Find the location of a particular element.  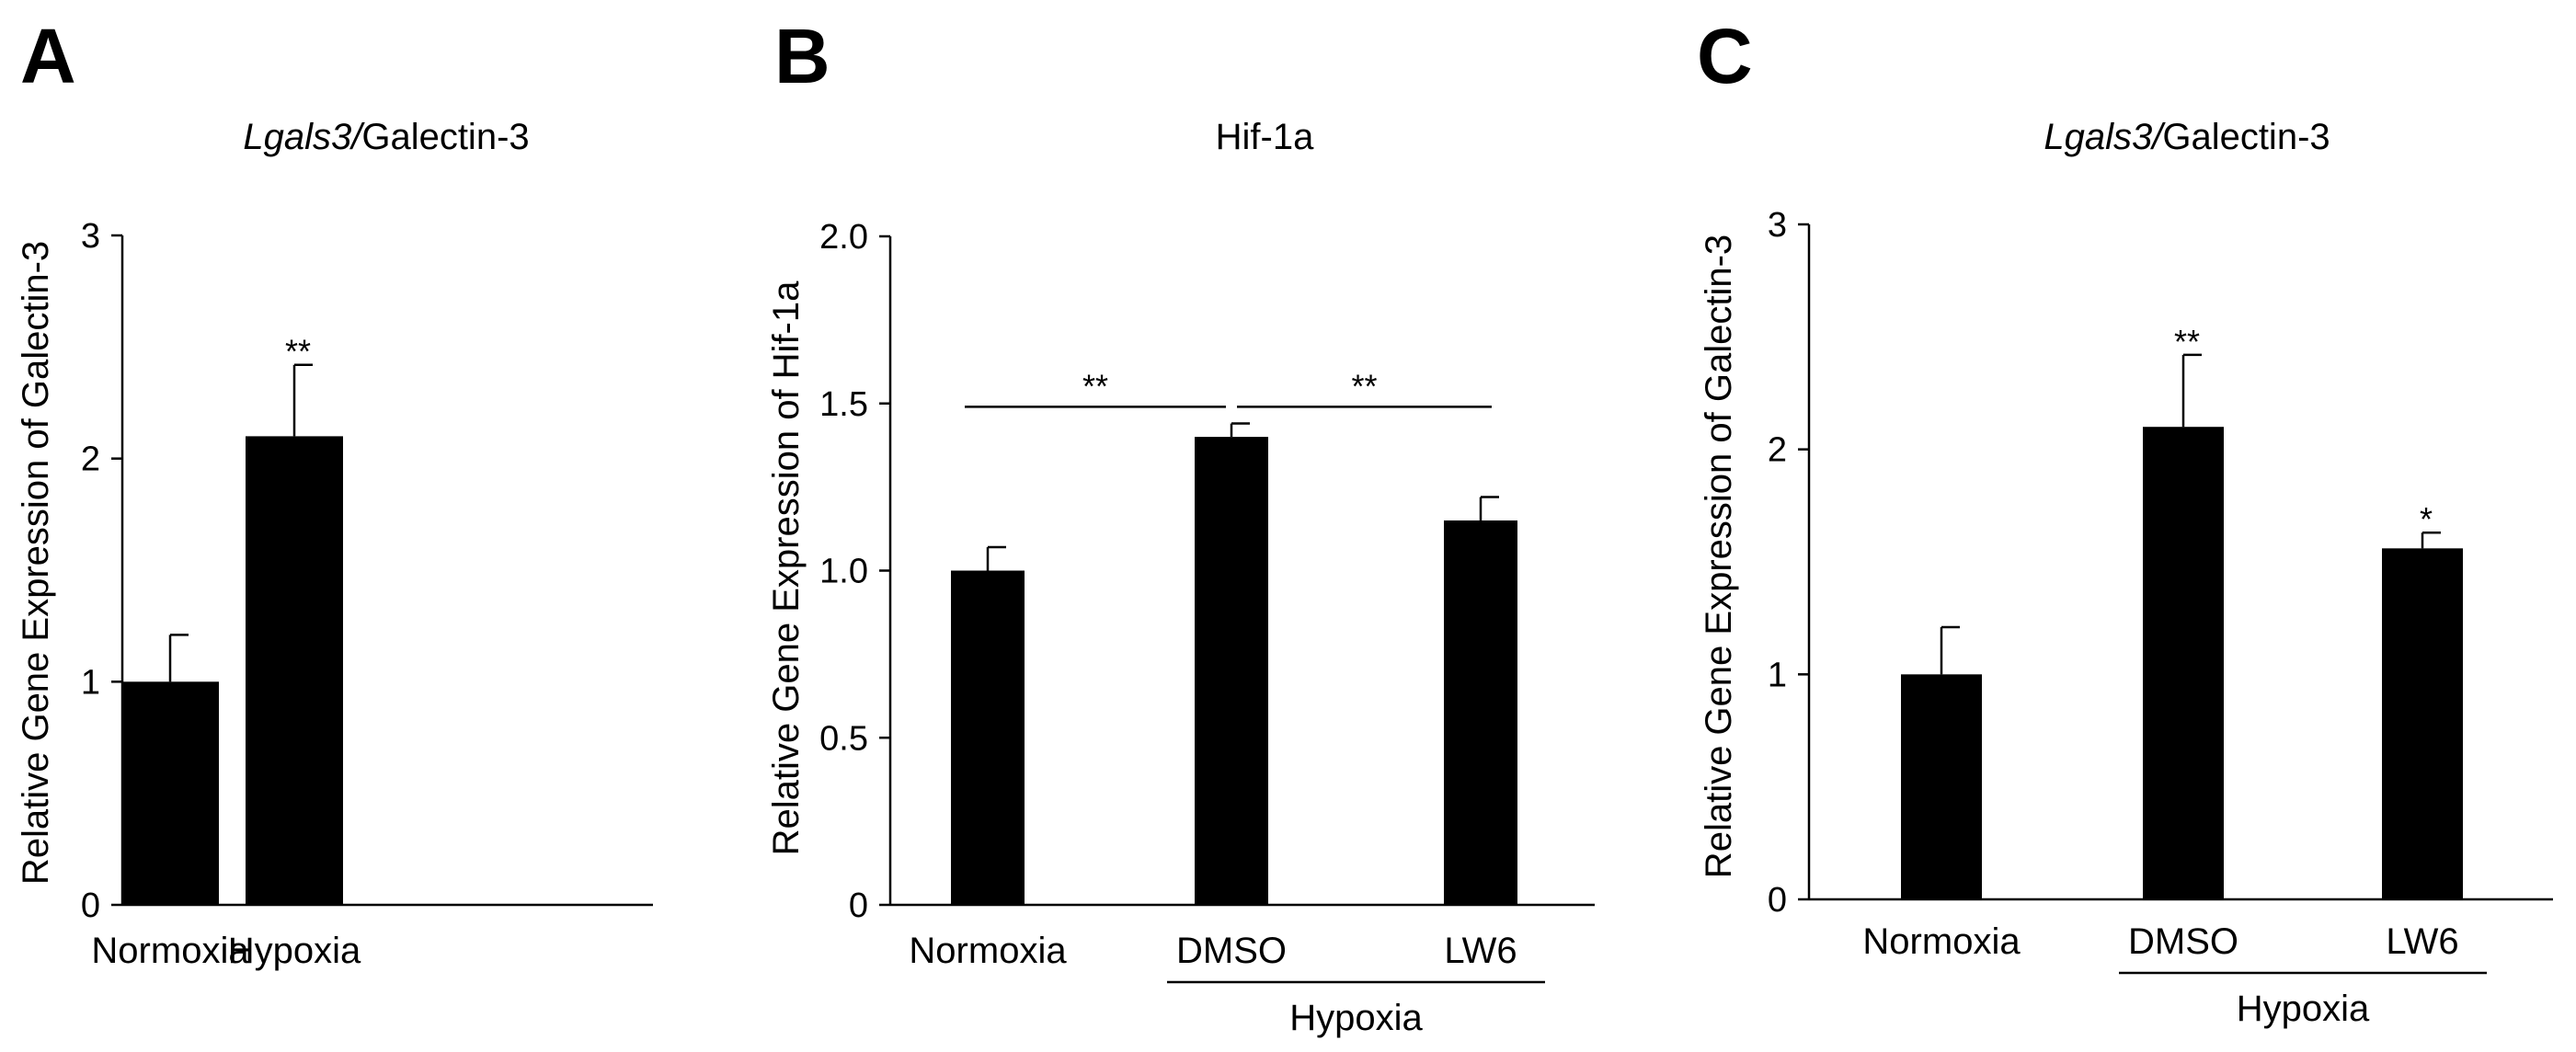

chart-title-b: Hif-1a is located at coordinates (1265, 137).